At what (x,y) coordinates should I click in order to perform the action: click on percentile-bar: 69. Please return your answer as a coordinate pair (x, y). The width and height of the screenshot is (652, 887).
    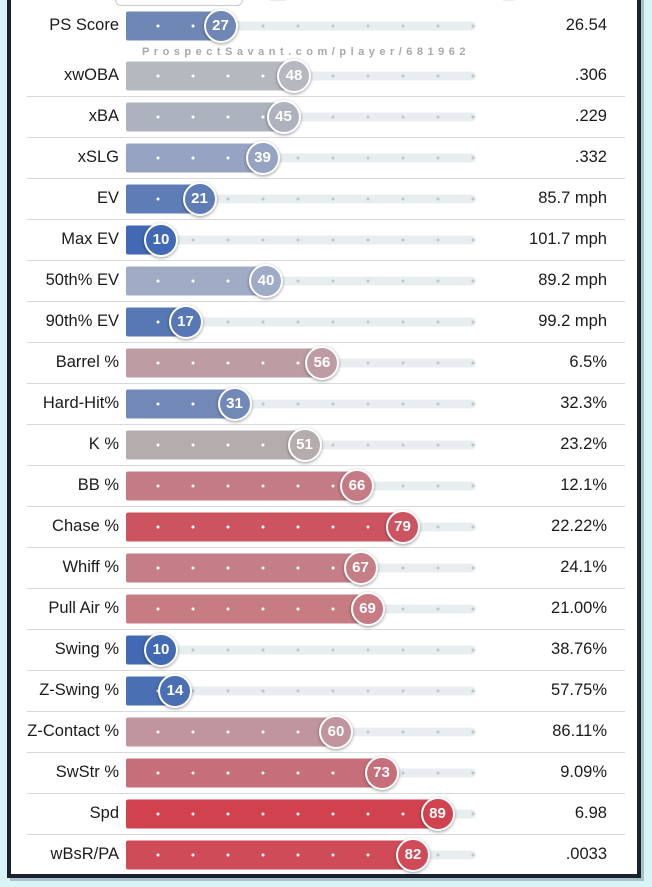
    Looking at the image, I should click on (301, 608).